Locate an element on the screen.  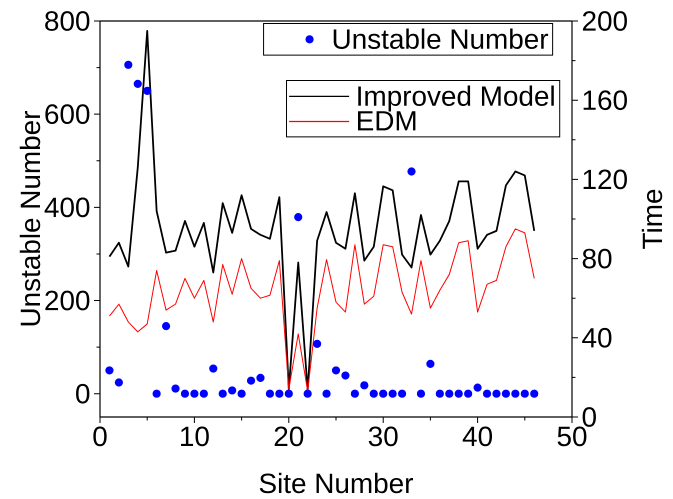
y-axis-title: Unstable Number is located at coordinates (30, 218).